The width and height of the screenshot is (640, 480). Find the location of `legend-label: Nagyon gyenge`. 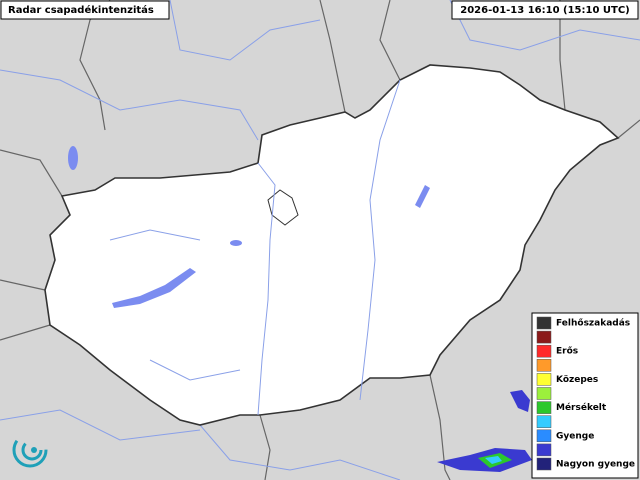

legend-label: Nagyon gyenge is located at coordinates (595, 465).